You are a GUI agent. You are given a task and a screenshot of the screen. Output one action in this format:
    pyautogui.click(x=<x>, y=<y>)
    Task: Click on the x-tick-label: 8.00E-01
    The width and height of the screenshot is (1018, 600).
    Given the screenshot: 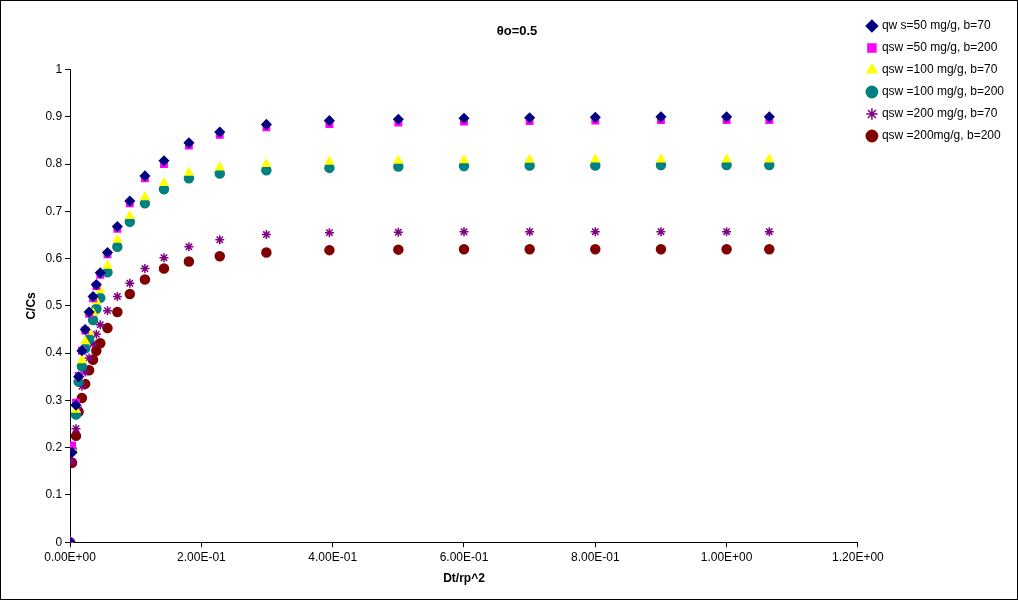 What is the action you would take?
    pyautogui.click(x=595, y=556)
    